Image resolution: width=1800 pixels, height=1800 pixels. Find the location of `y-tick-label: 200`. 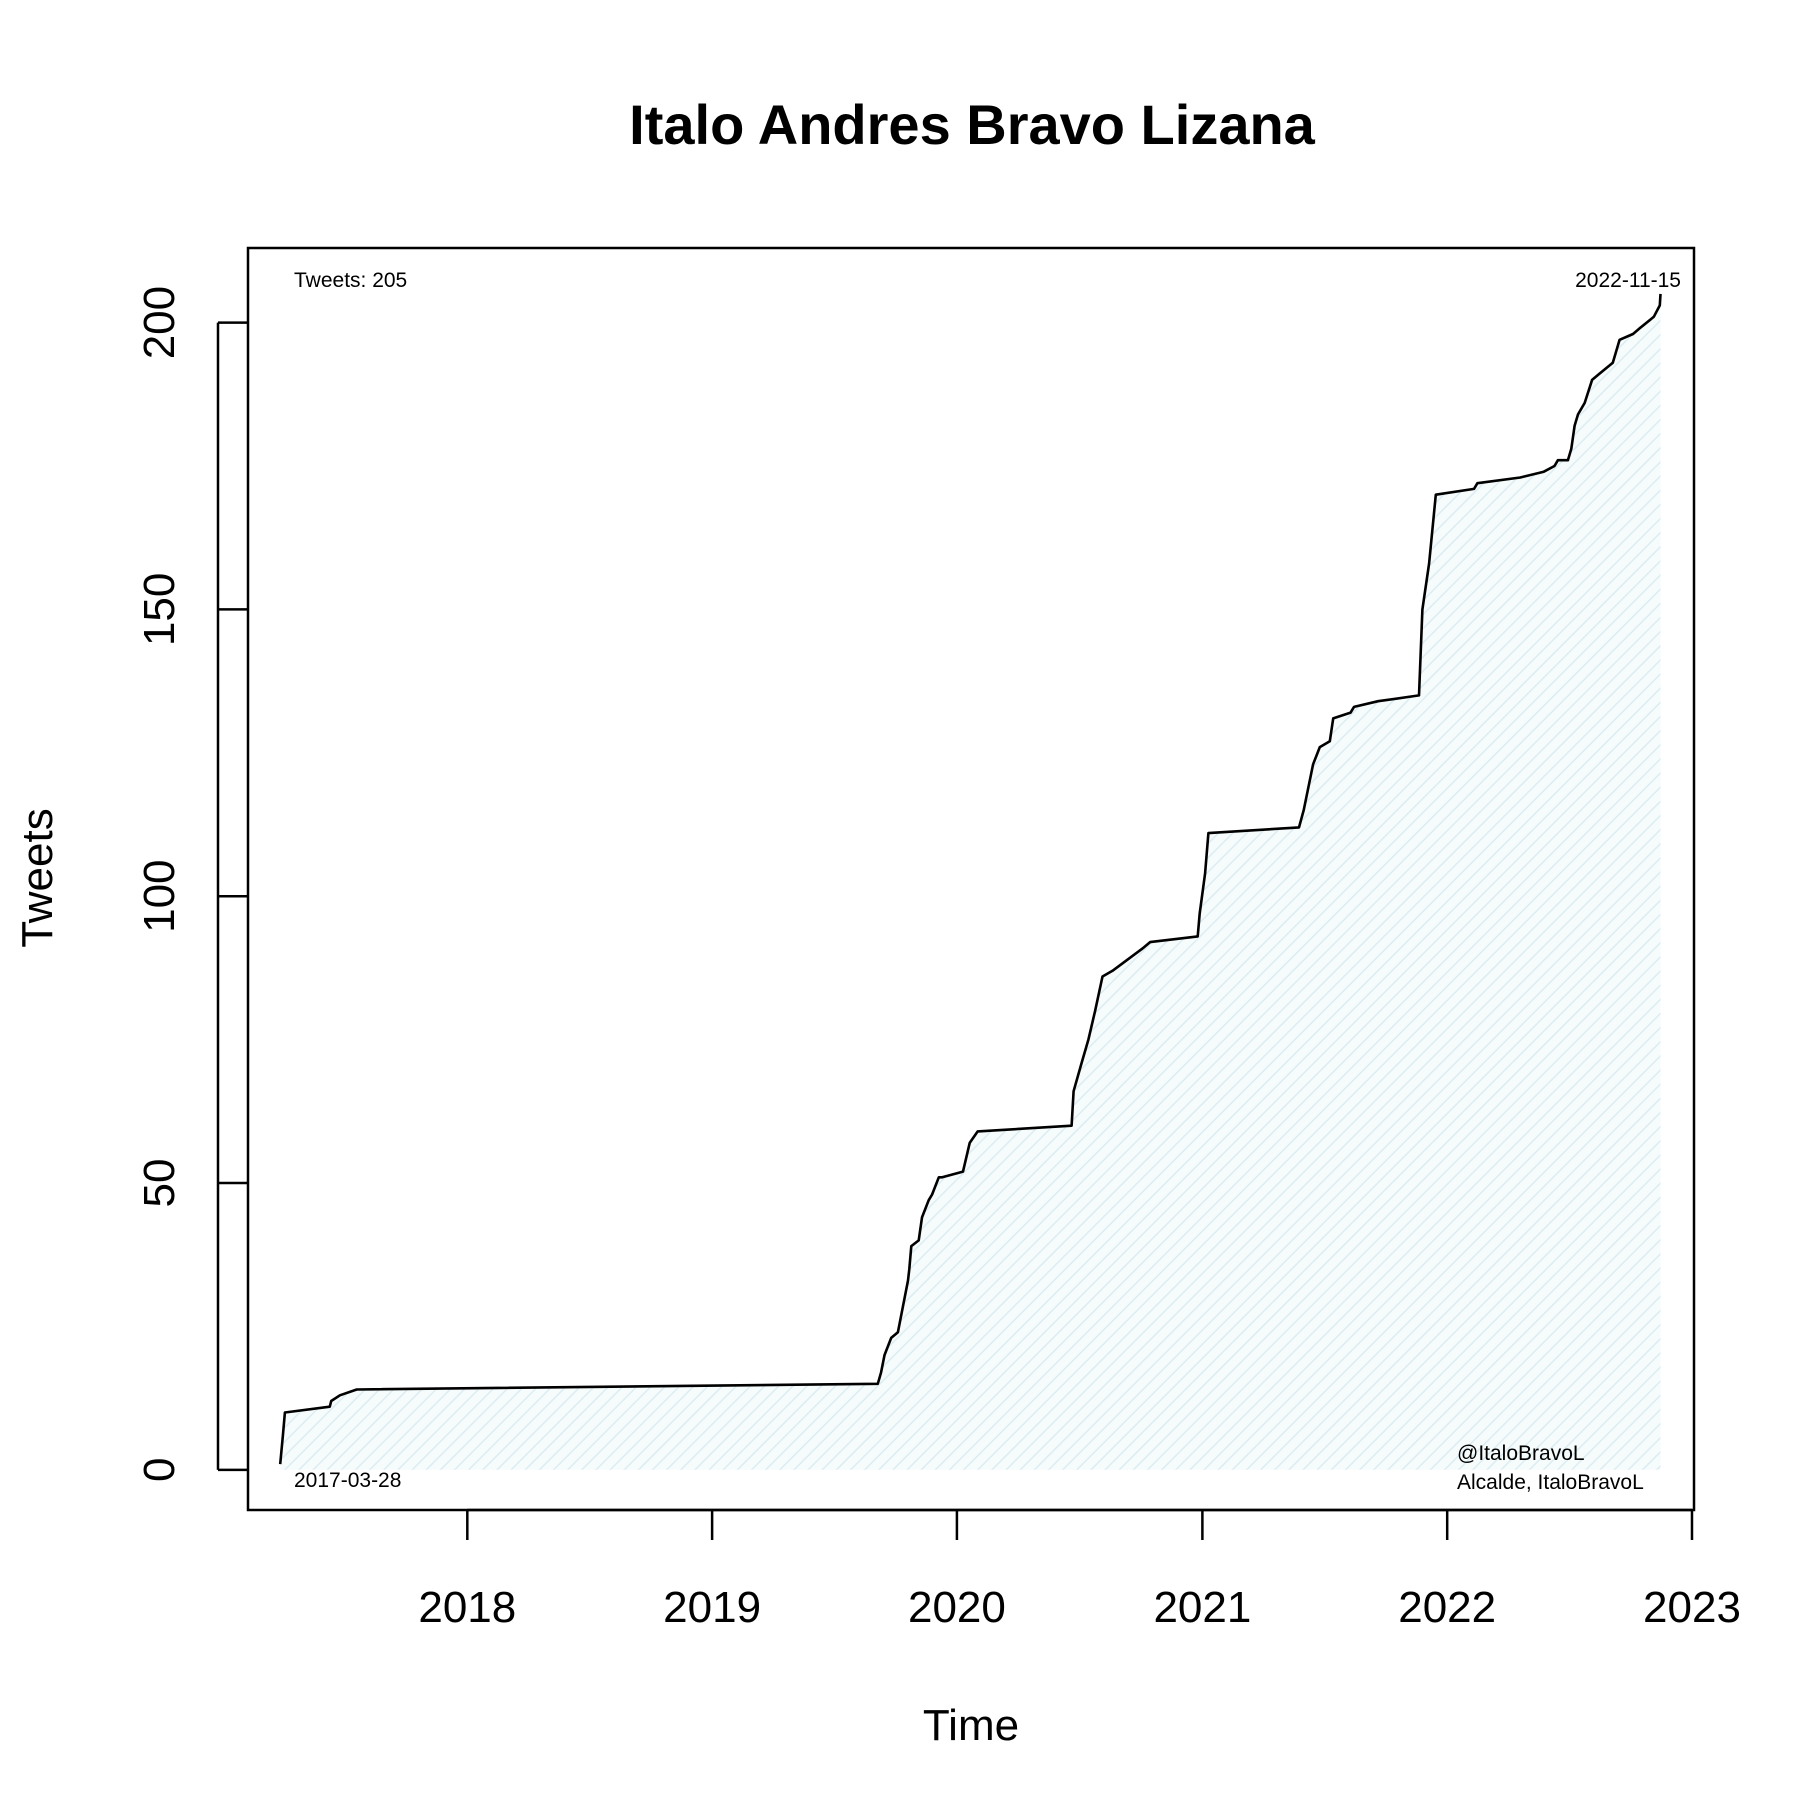

y-tick-label: 200 is located at coordinates (159, 322).